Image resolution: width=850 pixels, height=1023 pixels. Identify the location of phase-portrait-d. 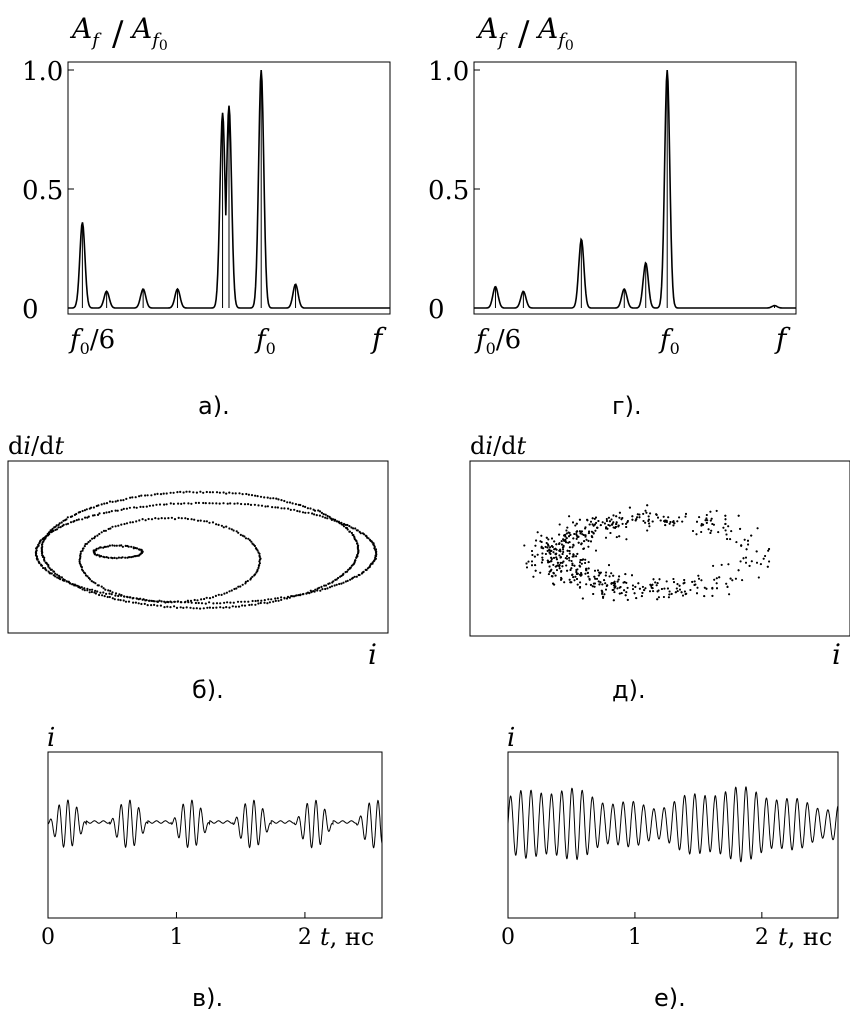
(647, 553).